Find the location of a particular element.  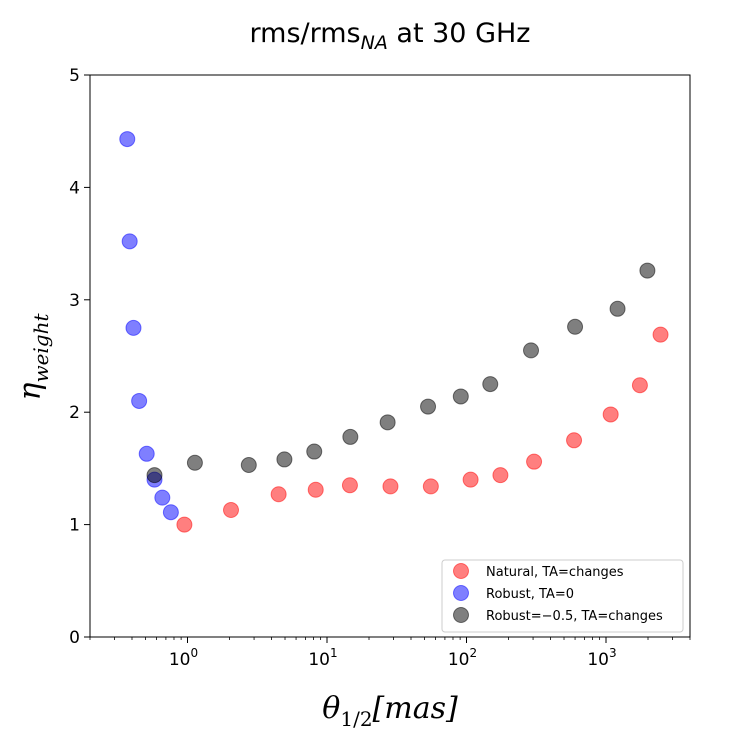

y-tick-label: 4 is located at coordinates (74, 188).